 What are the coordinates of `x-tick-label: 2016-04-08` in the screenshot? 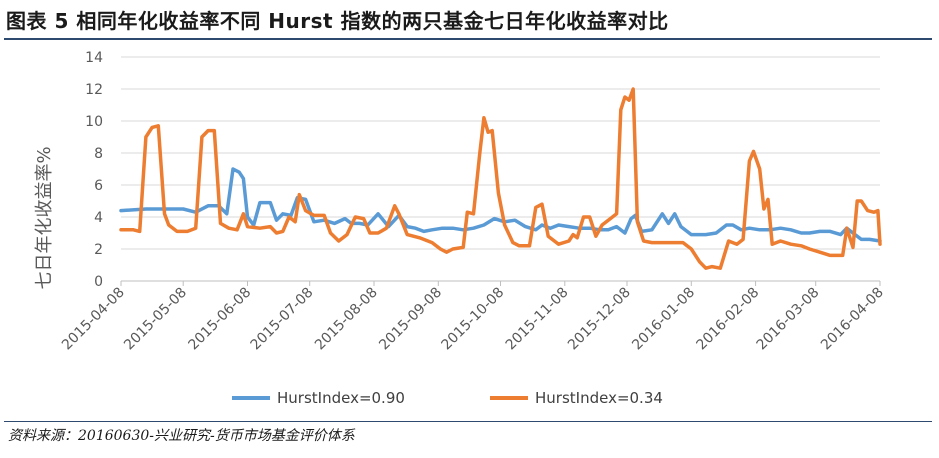 It's located at (852, 319).